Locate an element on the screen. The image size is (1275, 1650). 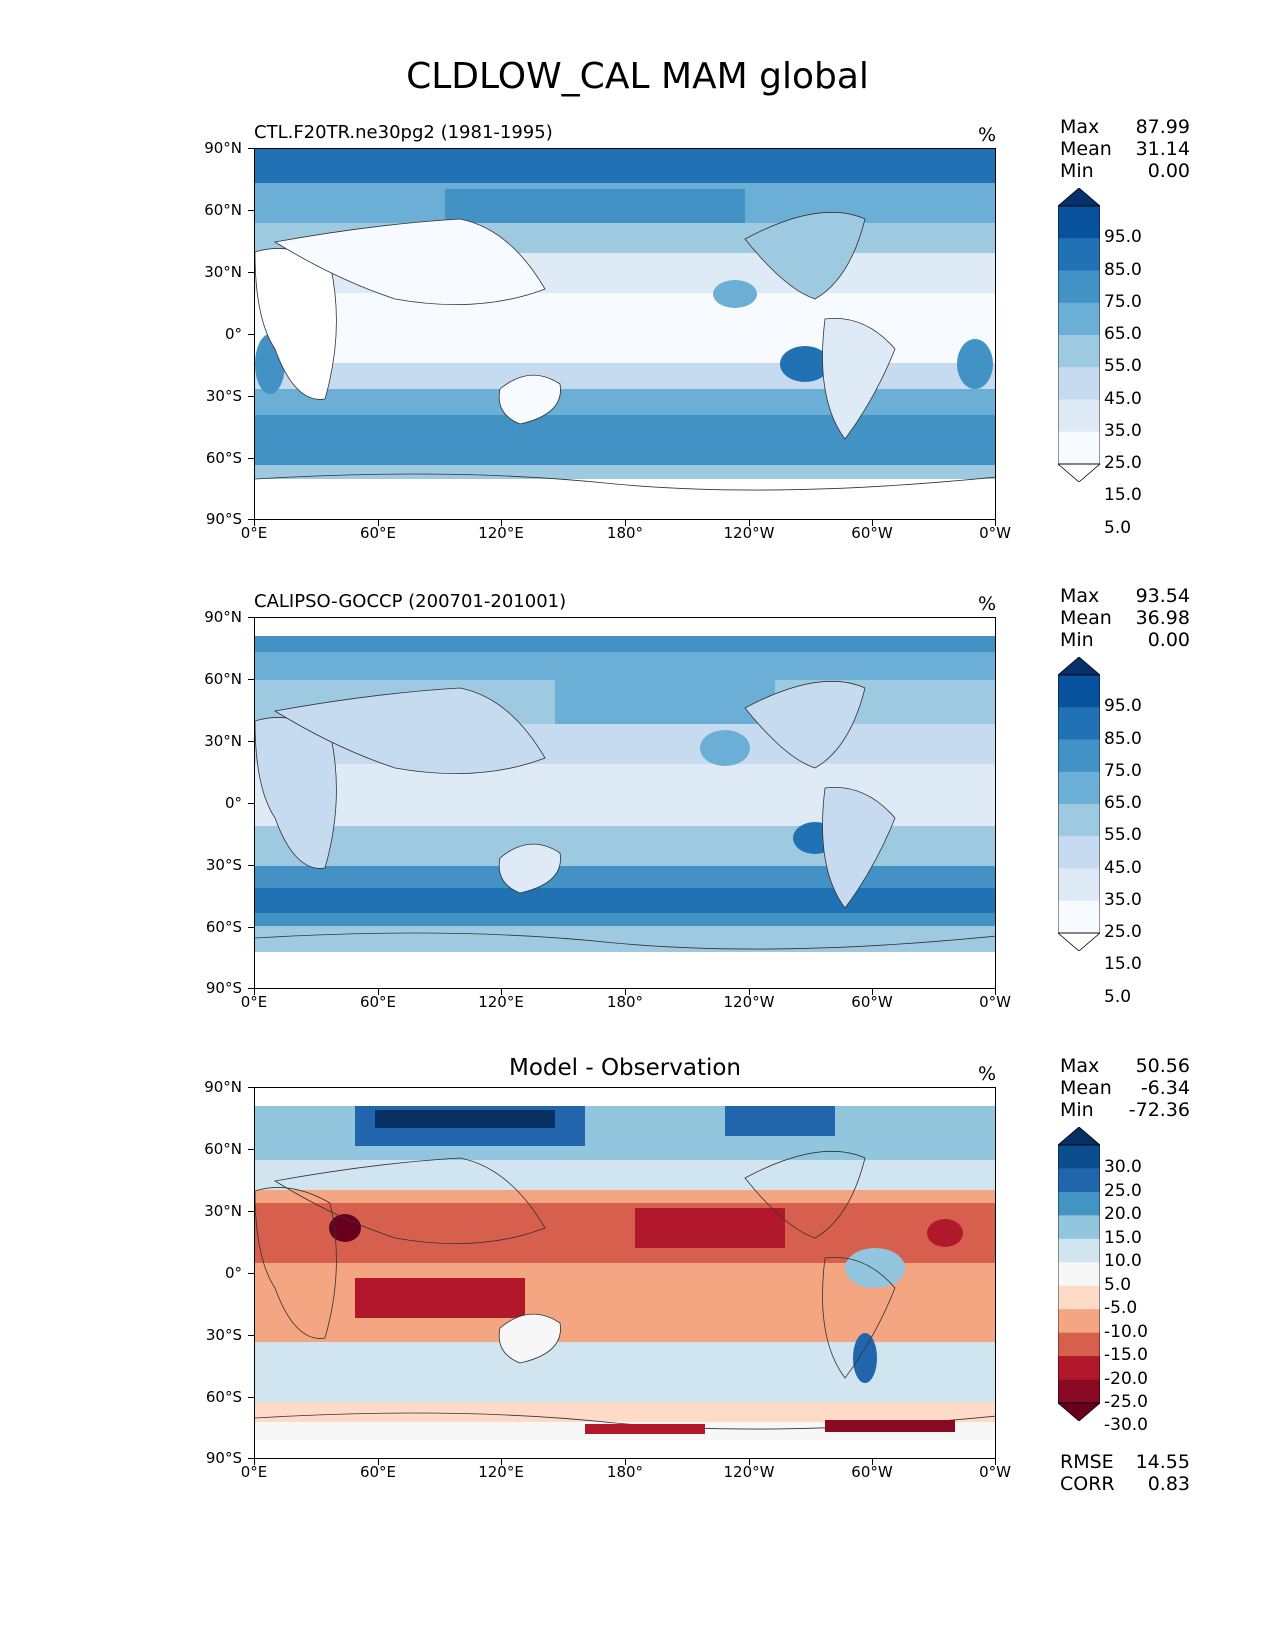
stat-row: Max 87.99 is located at coordinates (1125, 127).